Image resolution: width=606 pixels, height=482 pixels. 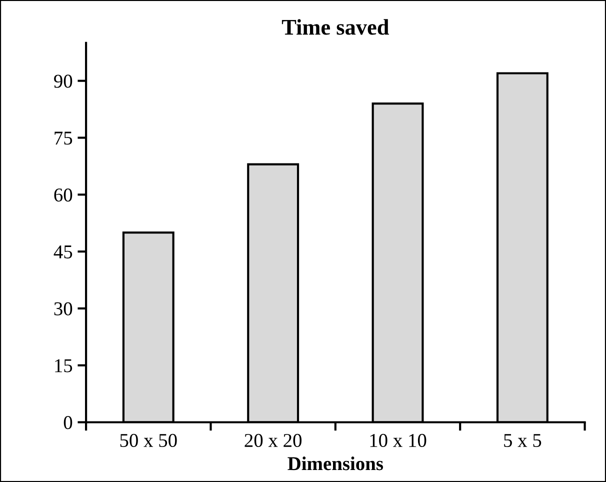 I want to click on y-tick-label: 75, so click(x=63, y=138).